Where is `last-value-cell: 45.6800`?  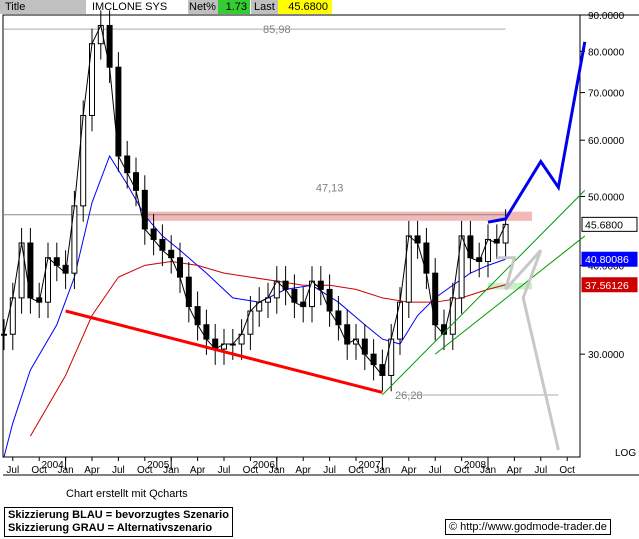
last-value-cell: 45.6800 is located at coordinates (305, 7).